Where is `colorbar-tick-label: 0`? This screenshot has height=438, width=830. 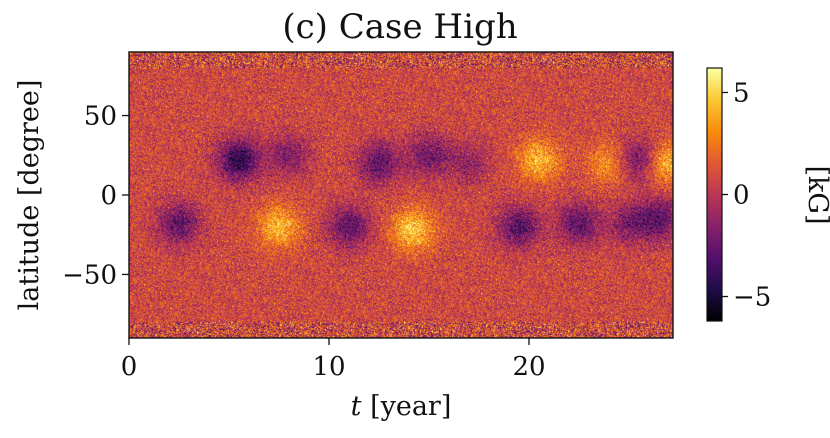 colorbar-tick-label: 0 is located at coordinates (741, 196).